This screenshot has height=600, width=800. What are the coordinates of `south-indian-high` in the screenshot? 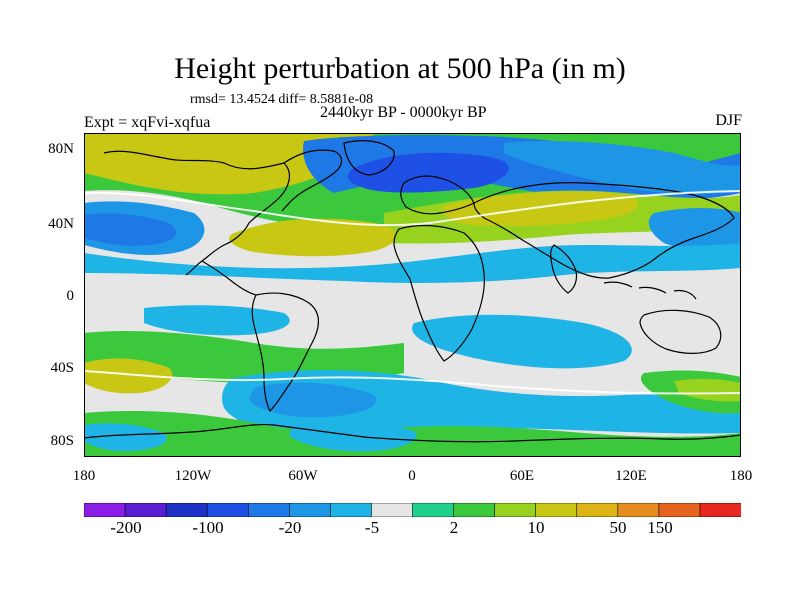 It's located at (707, 390).